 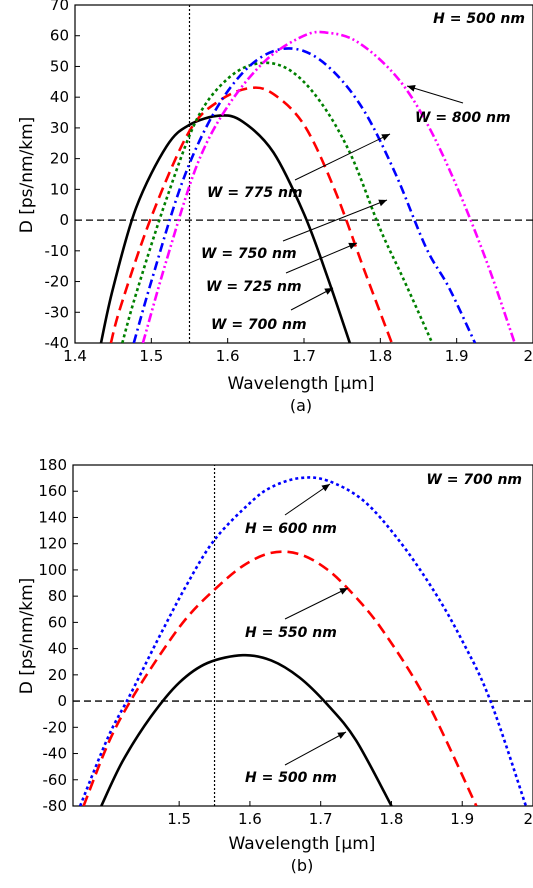 I want to click on panel-b-corner-label: W = 700 nm, so click(x=474, y=480).